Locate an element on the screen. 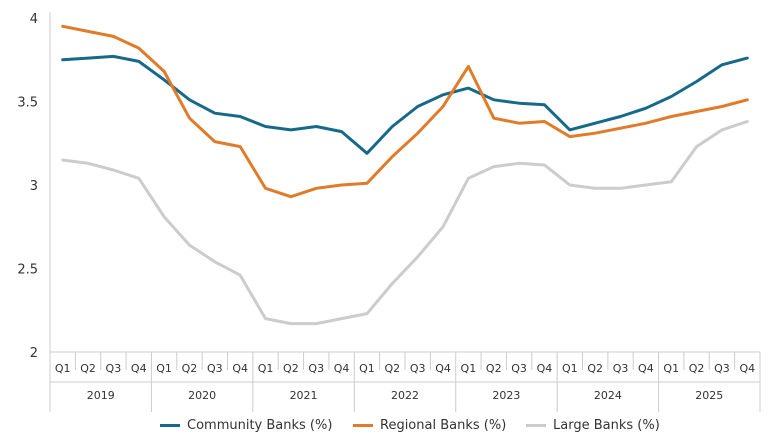  y-tick-label: 3 is located at coordinates (34, 186).